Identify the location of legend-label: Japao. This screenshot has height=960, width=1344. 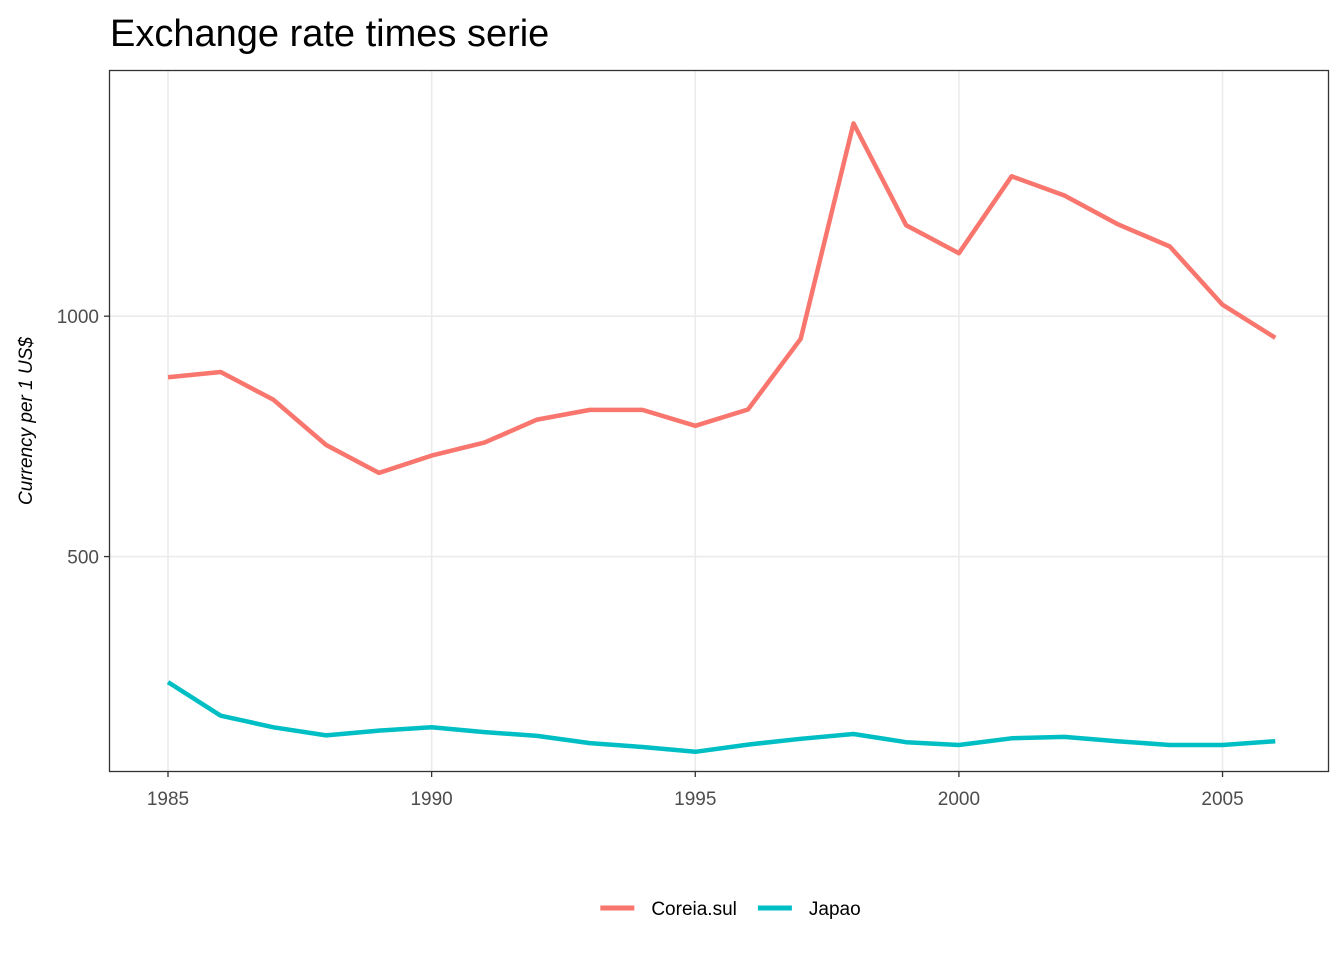
(835, 909).